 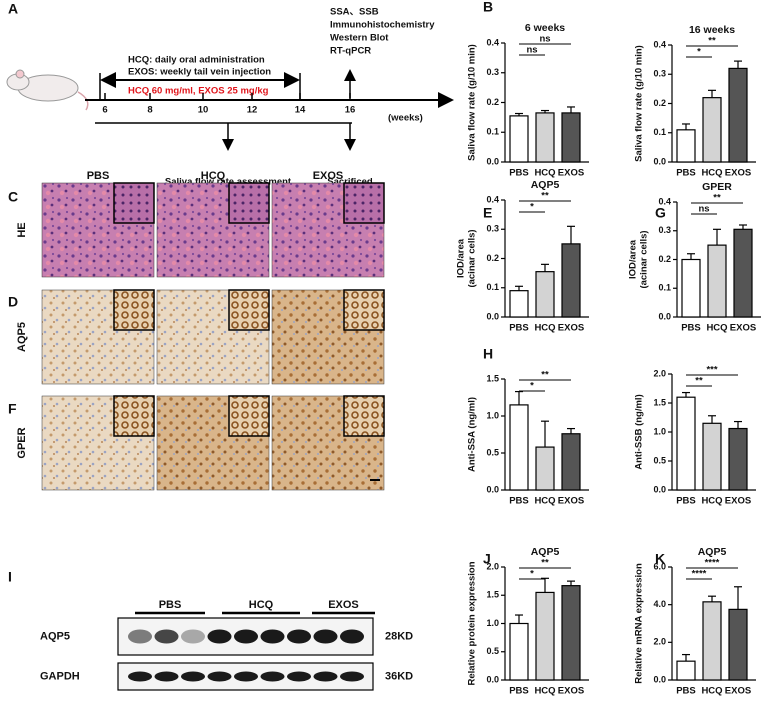 What do you see at coordinates (660, 213) in the screenshot?
I see `panel-letter: G` at bounding box center [660, 213].